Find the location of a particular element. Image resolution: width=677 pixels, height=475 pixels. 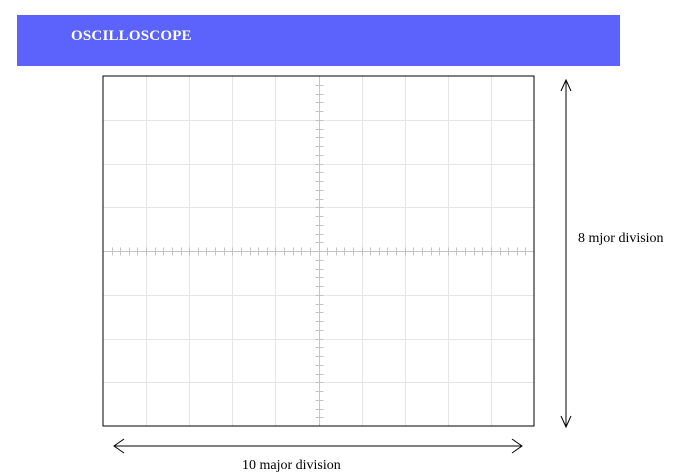

height-dimension-arrow is located at coordinates (566, 253).